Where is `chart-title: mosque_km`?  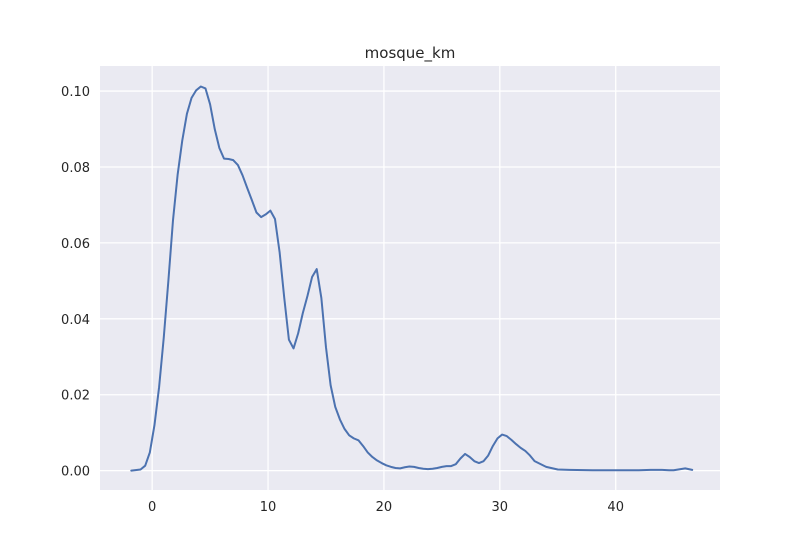
chart-title: mosque_km is located at coordinates (410, 53).